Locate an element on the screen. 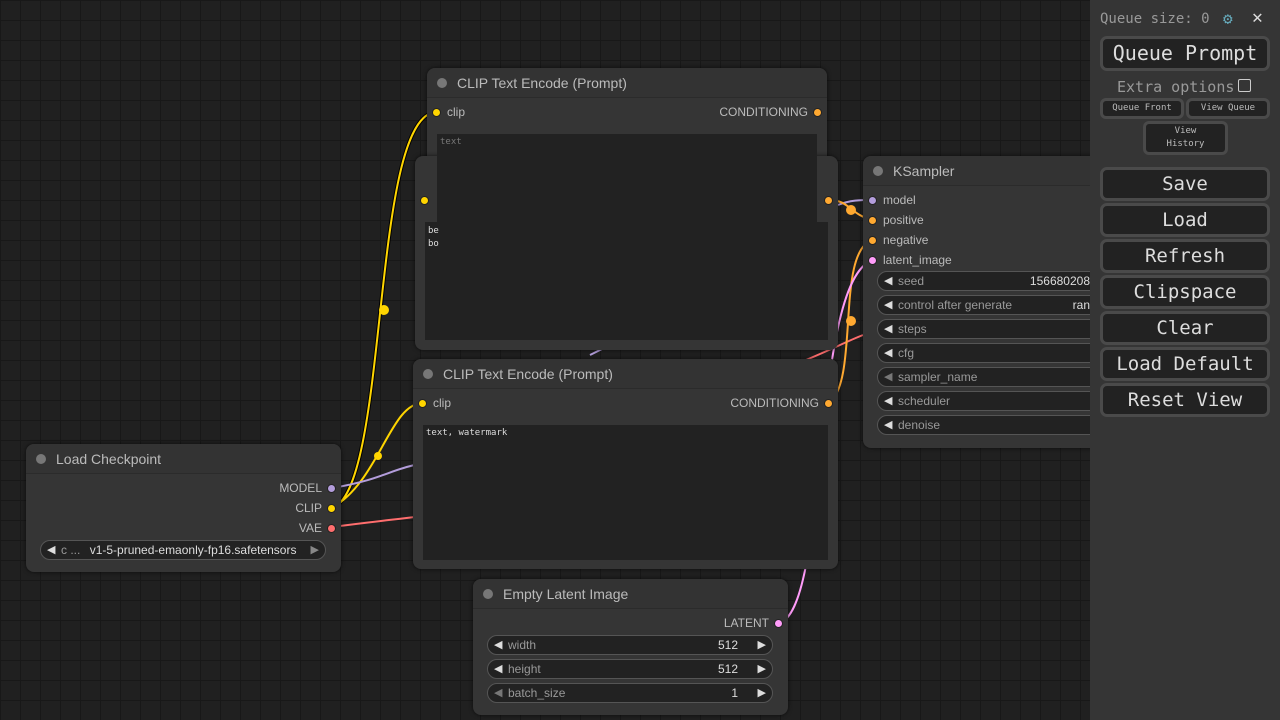  queue-front-button: Queue Front is located at coordinates (1142, 108).